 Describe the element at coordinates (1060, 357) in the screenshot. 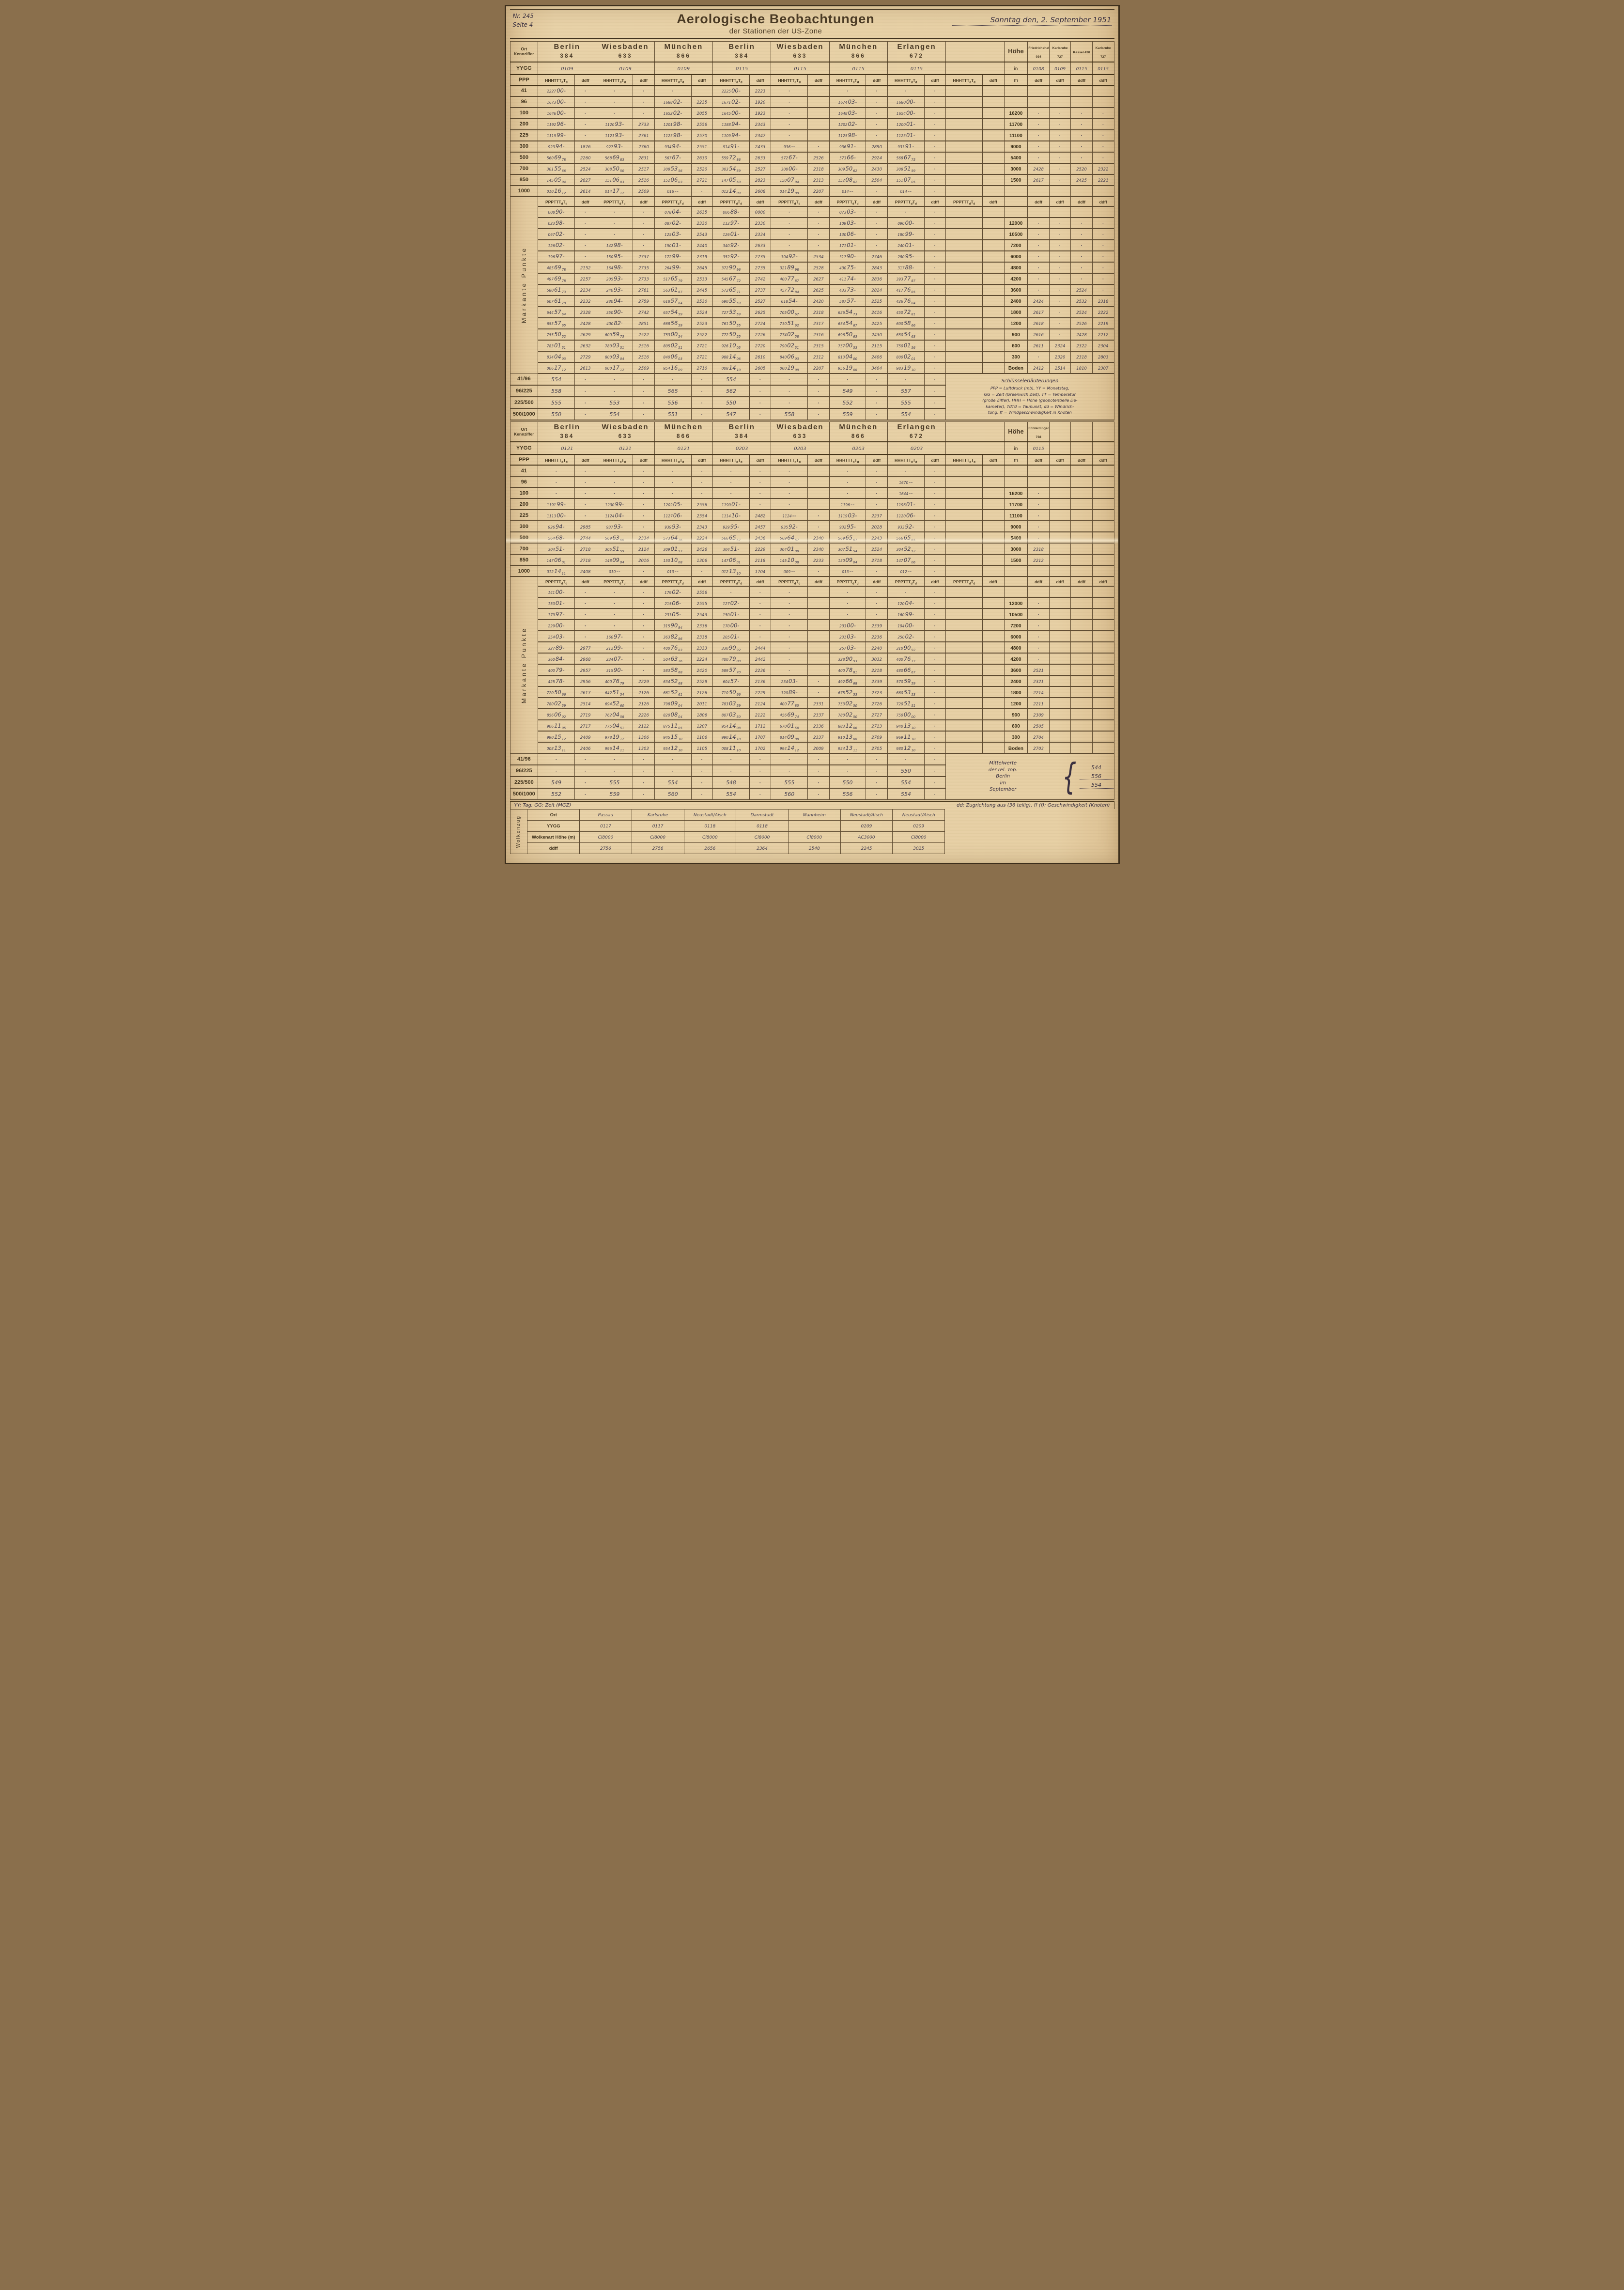

I see `extra-ddff-value: 2320` at that location.